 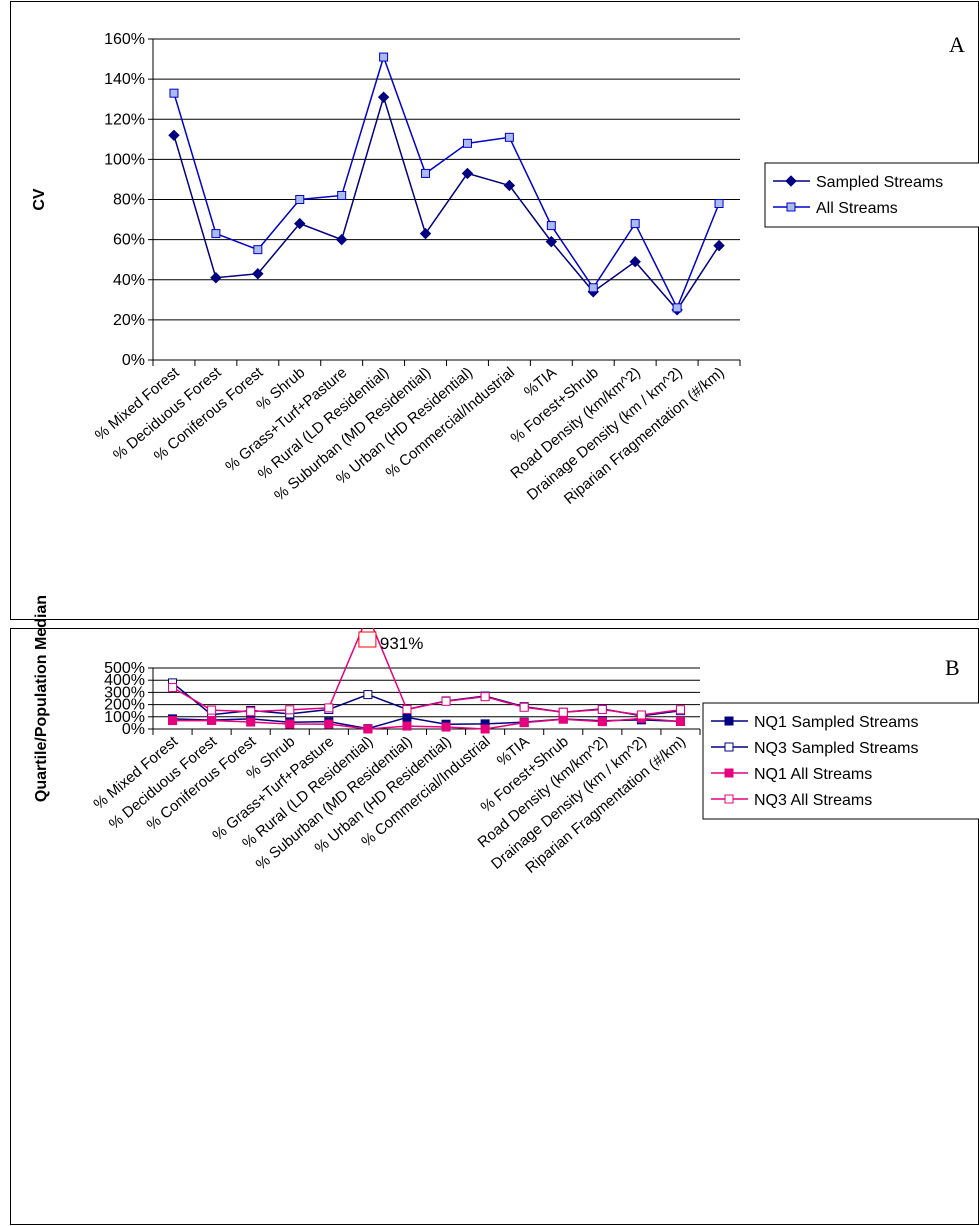 What do you see at coordinates (124, 680) in the screenshot?
I see `y-tick-label: 400%` at bounding box center [124, 680].